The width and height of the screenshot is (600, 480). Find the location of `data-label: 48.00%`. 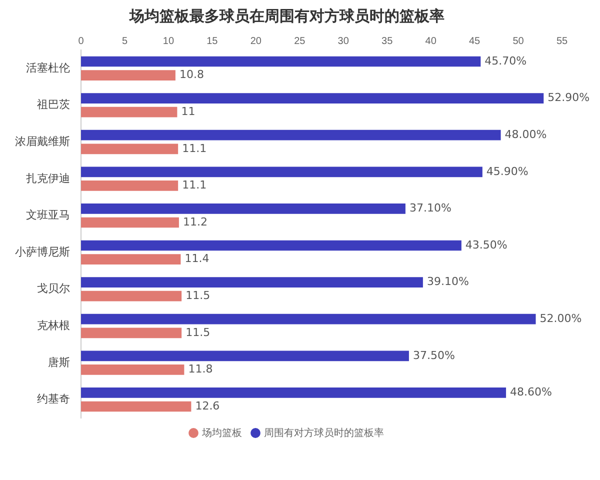

data-label: 48.00% is located at coordinates (525, 134).